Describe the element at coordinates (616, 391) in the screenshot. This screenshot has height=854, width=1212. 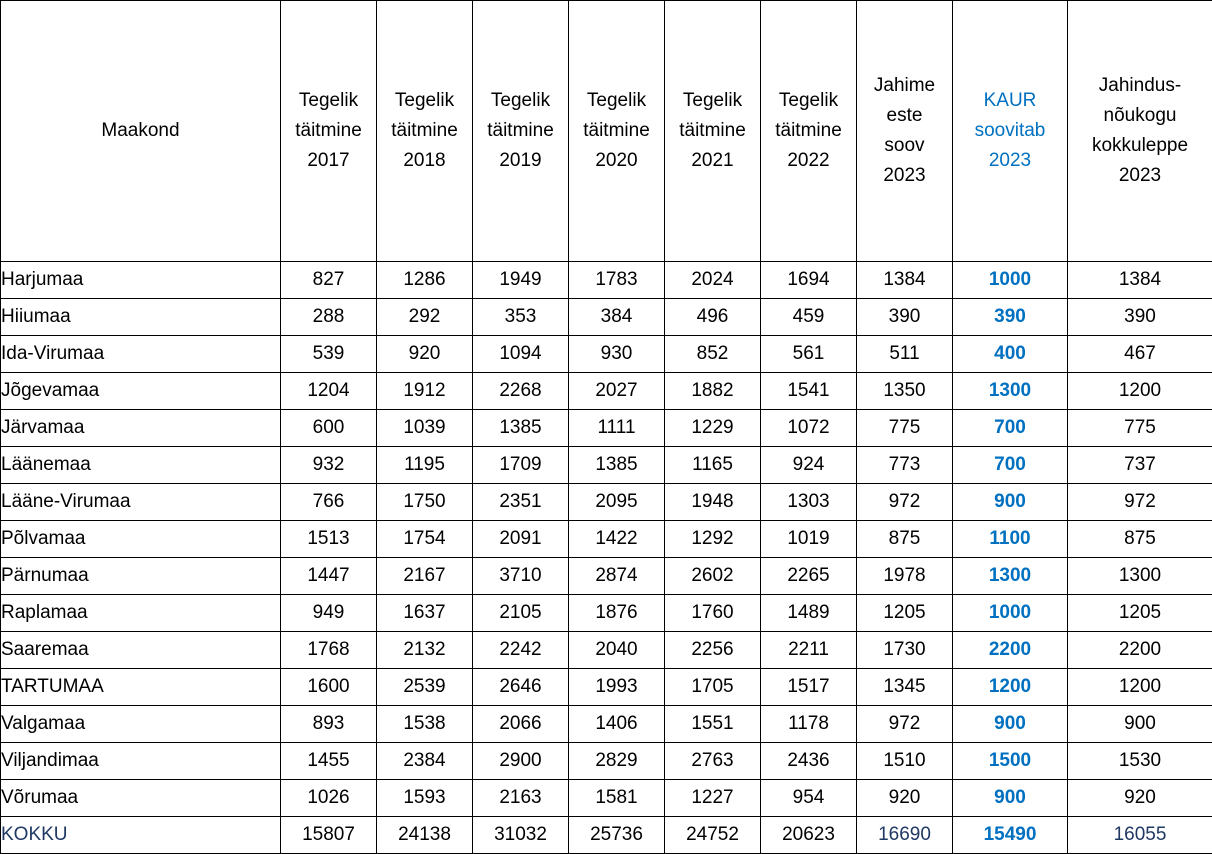
I see `cell-t2020: 2027` at that location.